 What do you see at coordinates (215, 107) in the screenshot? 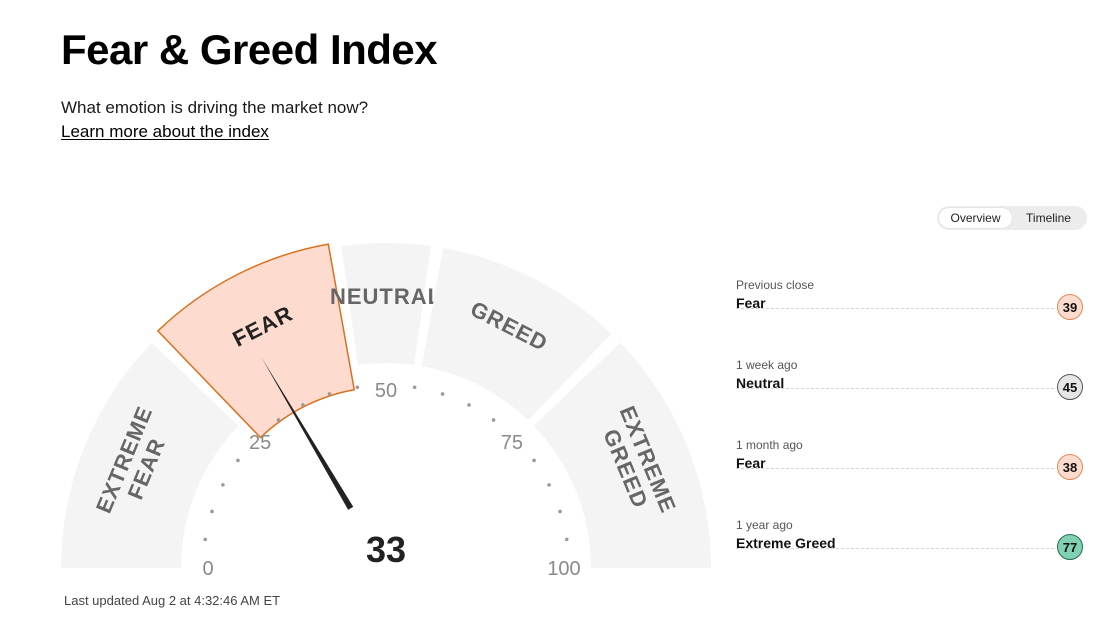
I see `page-subtitle: What emotion is driving the market now?` at bounding box center [215, 107].